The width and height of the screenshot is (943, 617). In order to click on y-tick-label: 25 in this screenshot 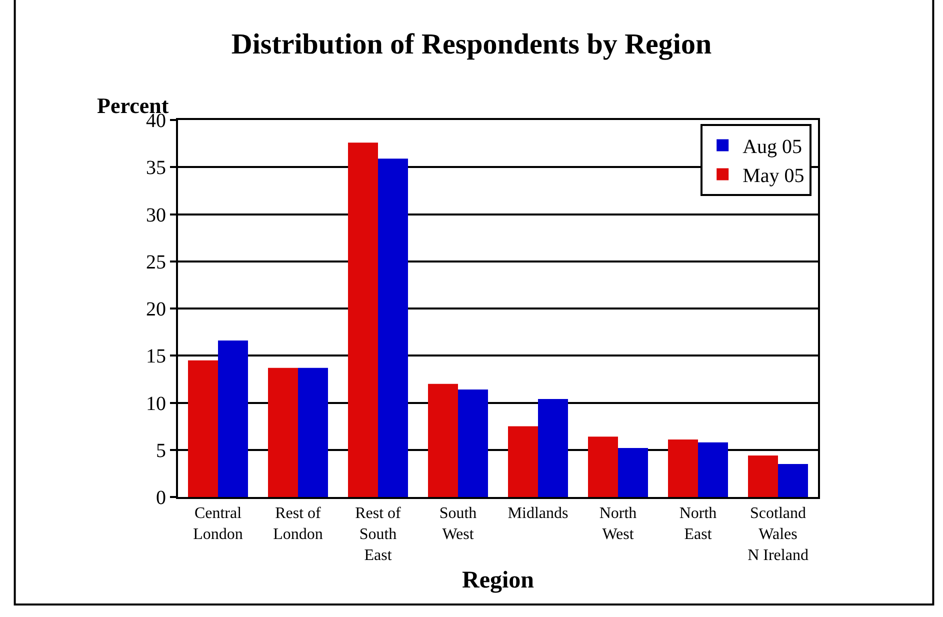, I will do `click(156, 262)`.